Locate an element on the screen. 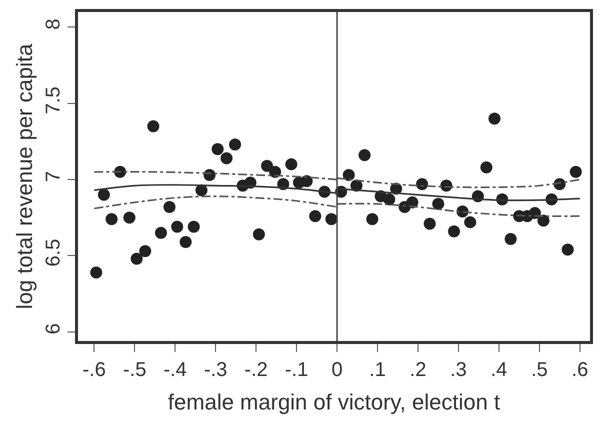 The width and height of the screenshot is (601, 429). y-tick-label: 6.5 is located at coordinates (53, 252).